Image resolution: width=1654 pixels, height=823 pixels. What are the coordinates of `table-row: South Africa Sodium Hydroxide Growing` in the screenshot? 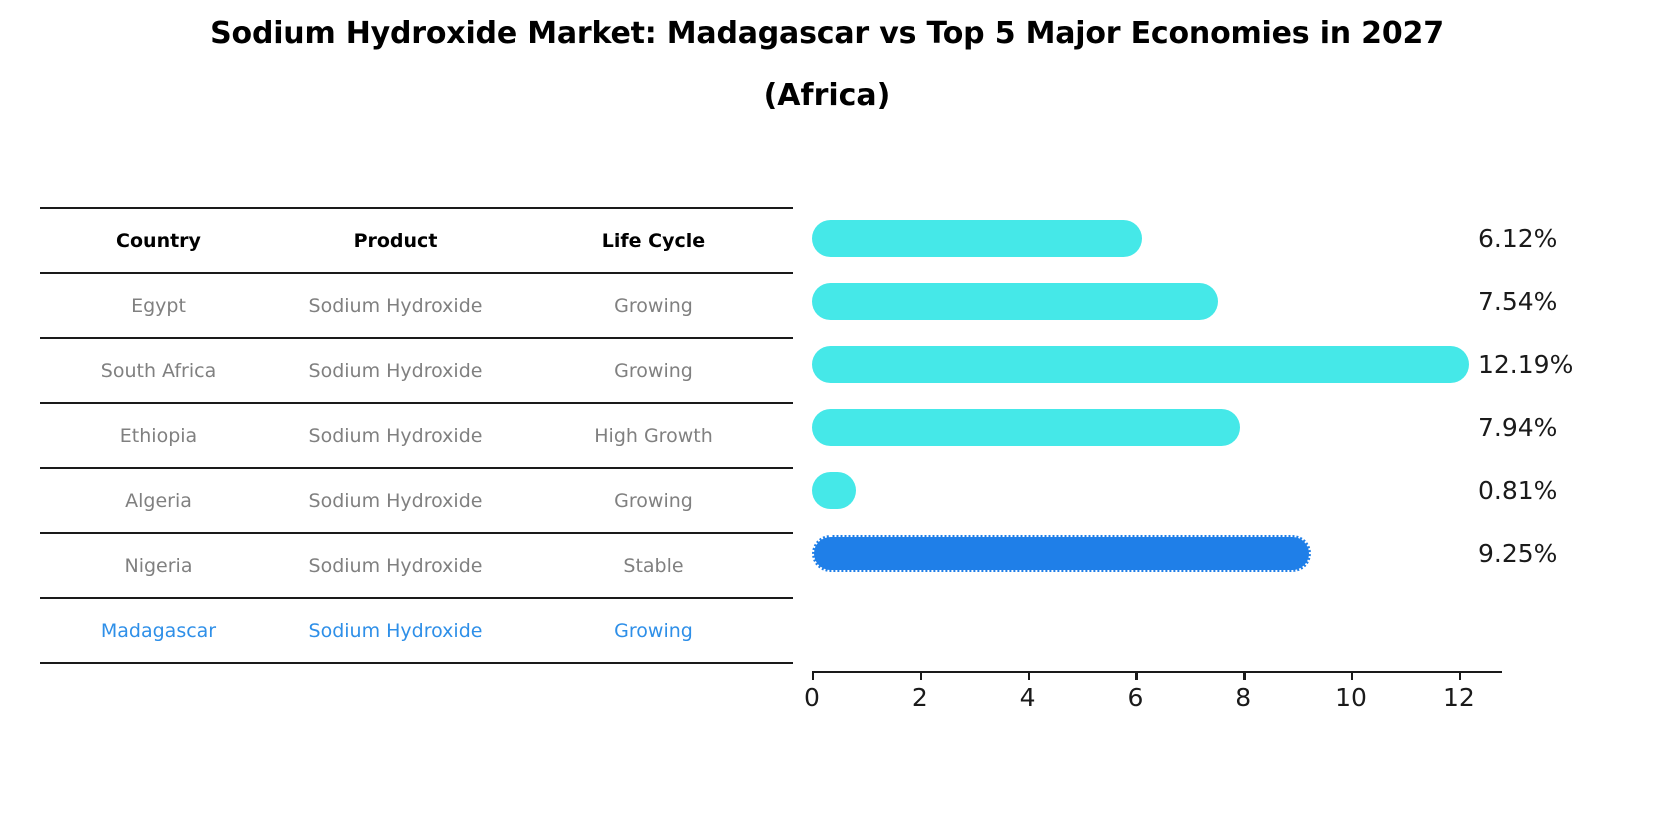 It's located at (416, 371).